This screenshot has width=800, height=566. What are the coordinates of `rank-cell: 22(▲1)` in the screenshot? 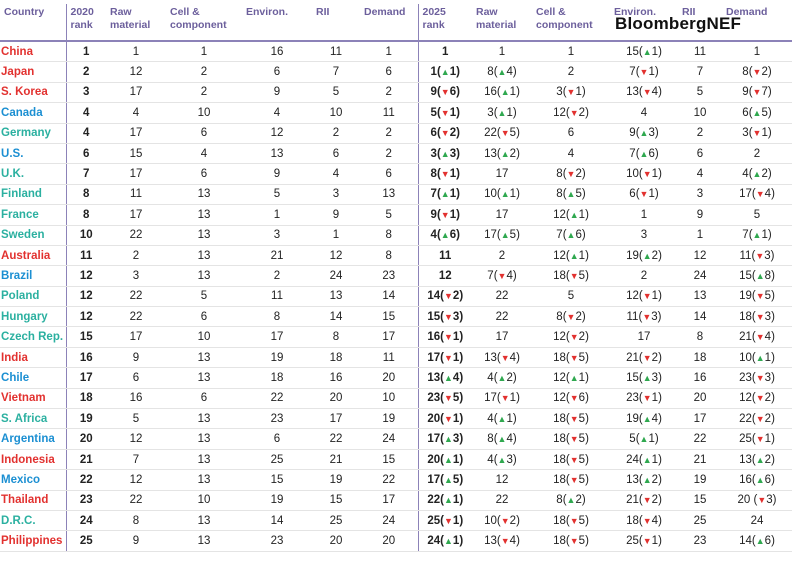 It's located at (445, 500).